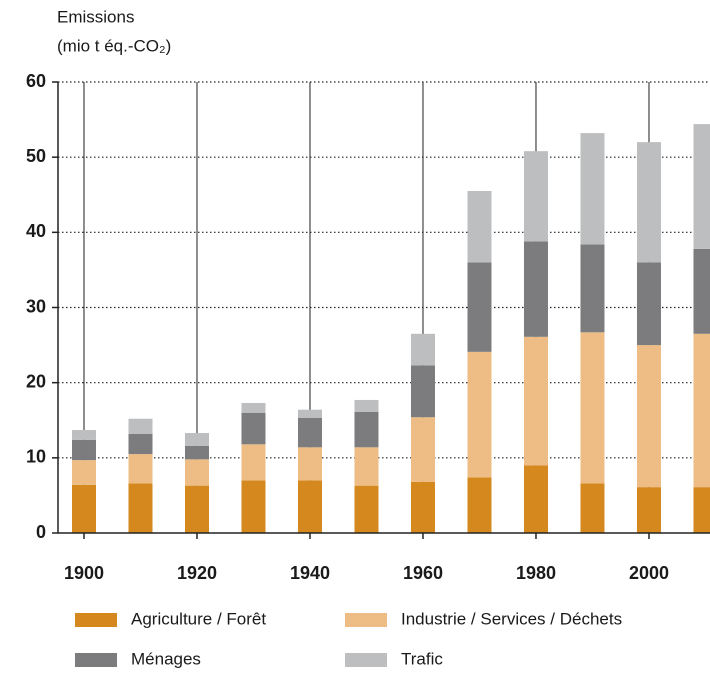 The width and height of the screenshot is (710, 674). I want to click on y-axis-unit: (mio t éq.-CO₂), so click(114, 45).